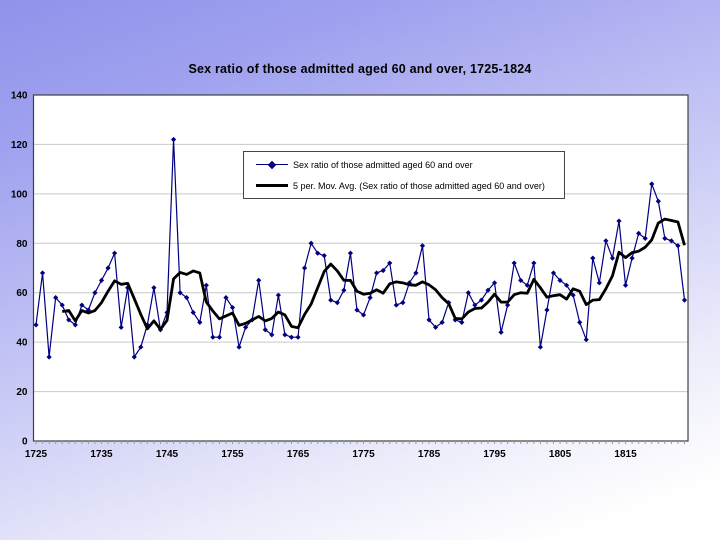 Image resolution: width=720 pixels, height=540 pixels. Describe the element at coordinates (25, 442) in the screenshot. I see `svg-text: 0` at that location.